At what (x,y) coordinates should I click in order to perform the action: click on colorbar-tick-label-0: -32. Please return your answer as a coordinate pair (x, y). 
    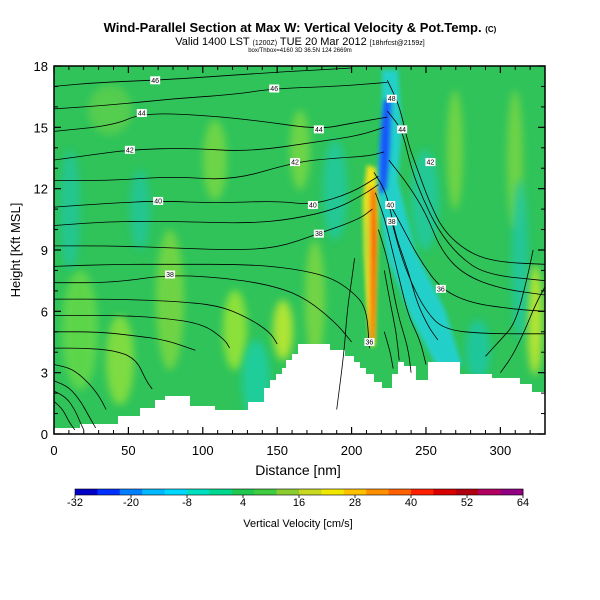
    Looking at the image, I should click on (75, 503).